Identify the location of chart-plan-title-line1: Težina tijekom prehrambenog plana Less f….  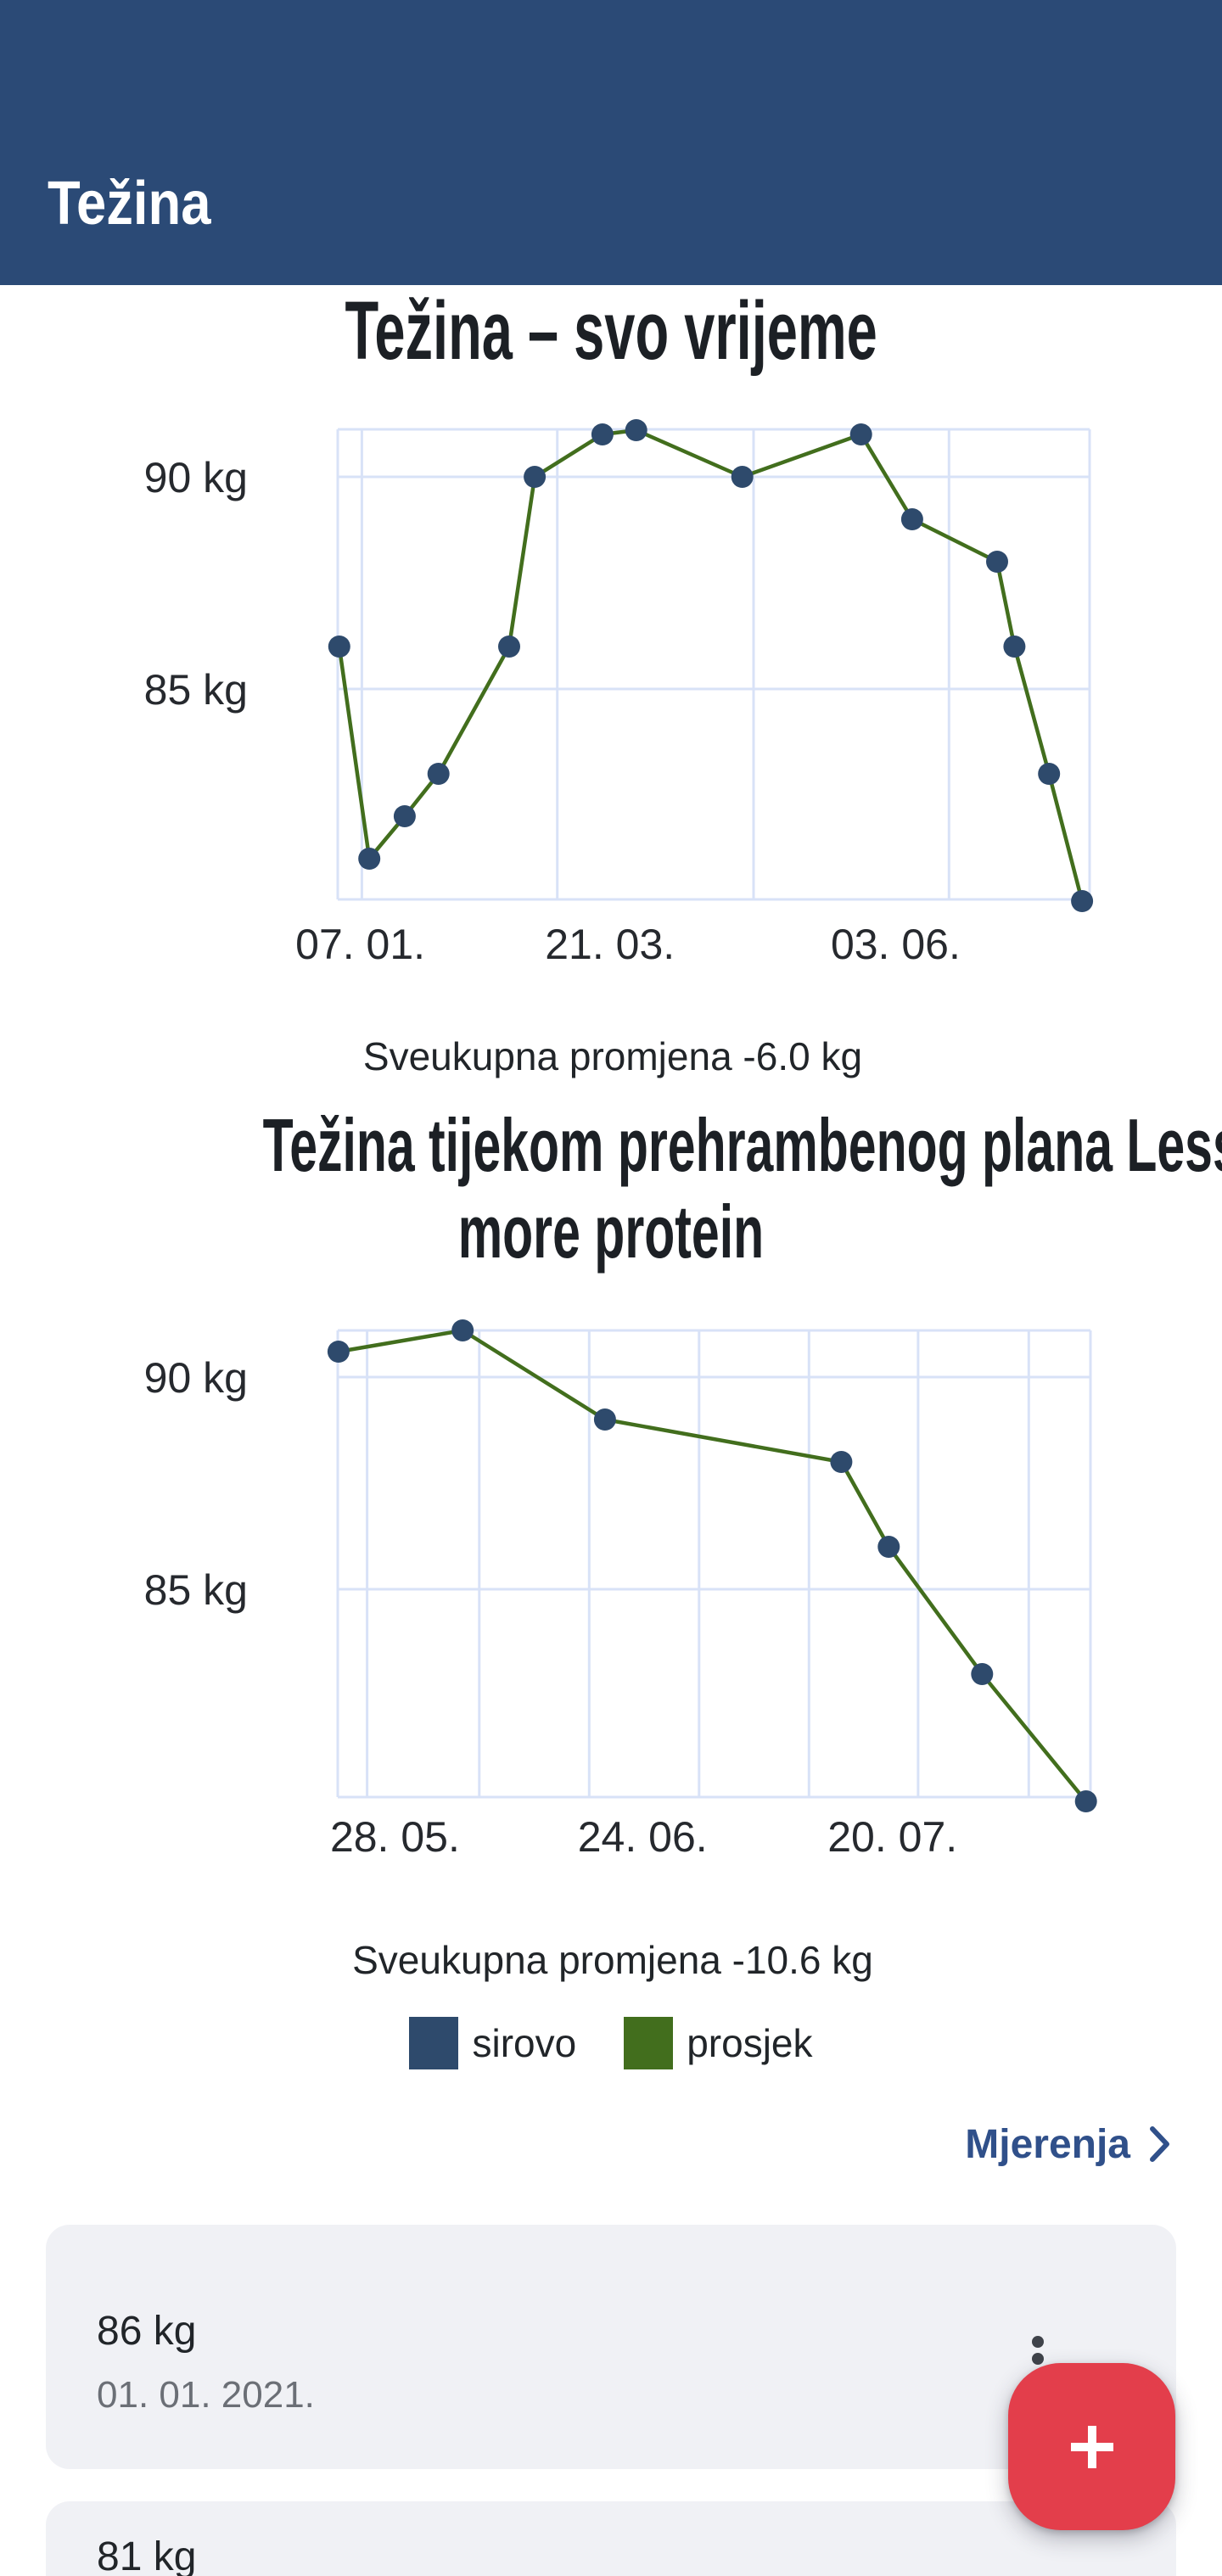
(742, 1145).